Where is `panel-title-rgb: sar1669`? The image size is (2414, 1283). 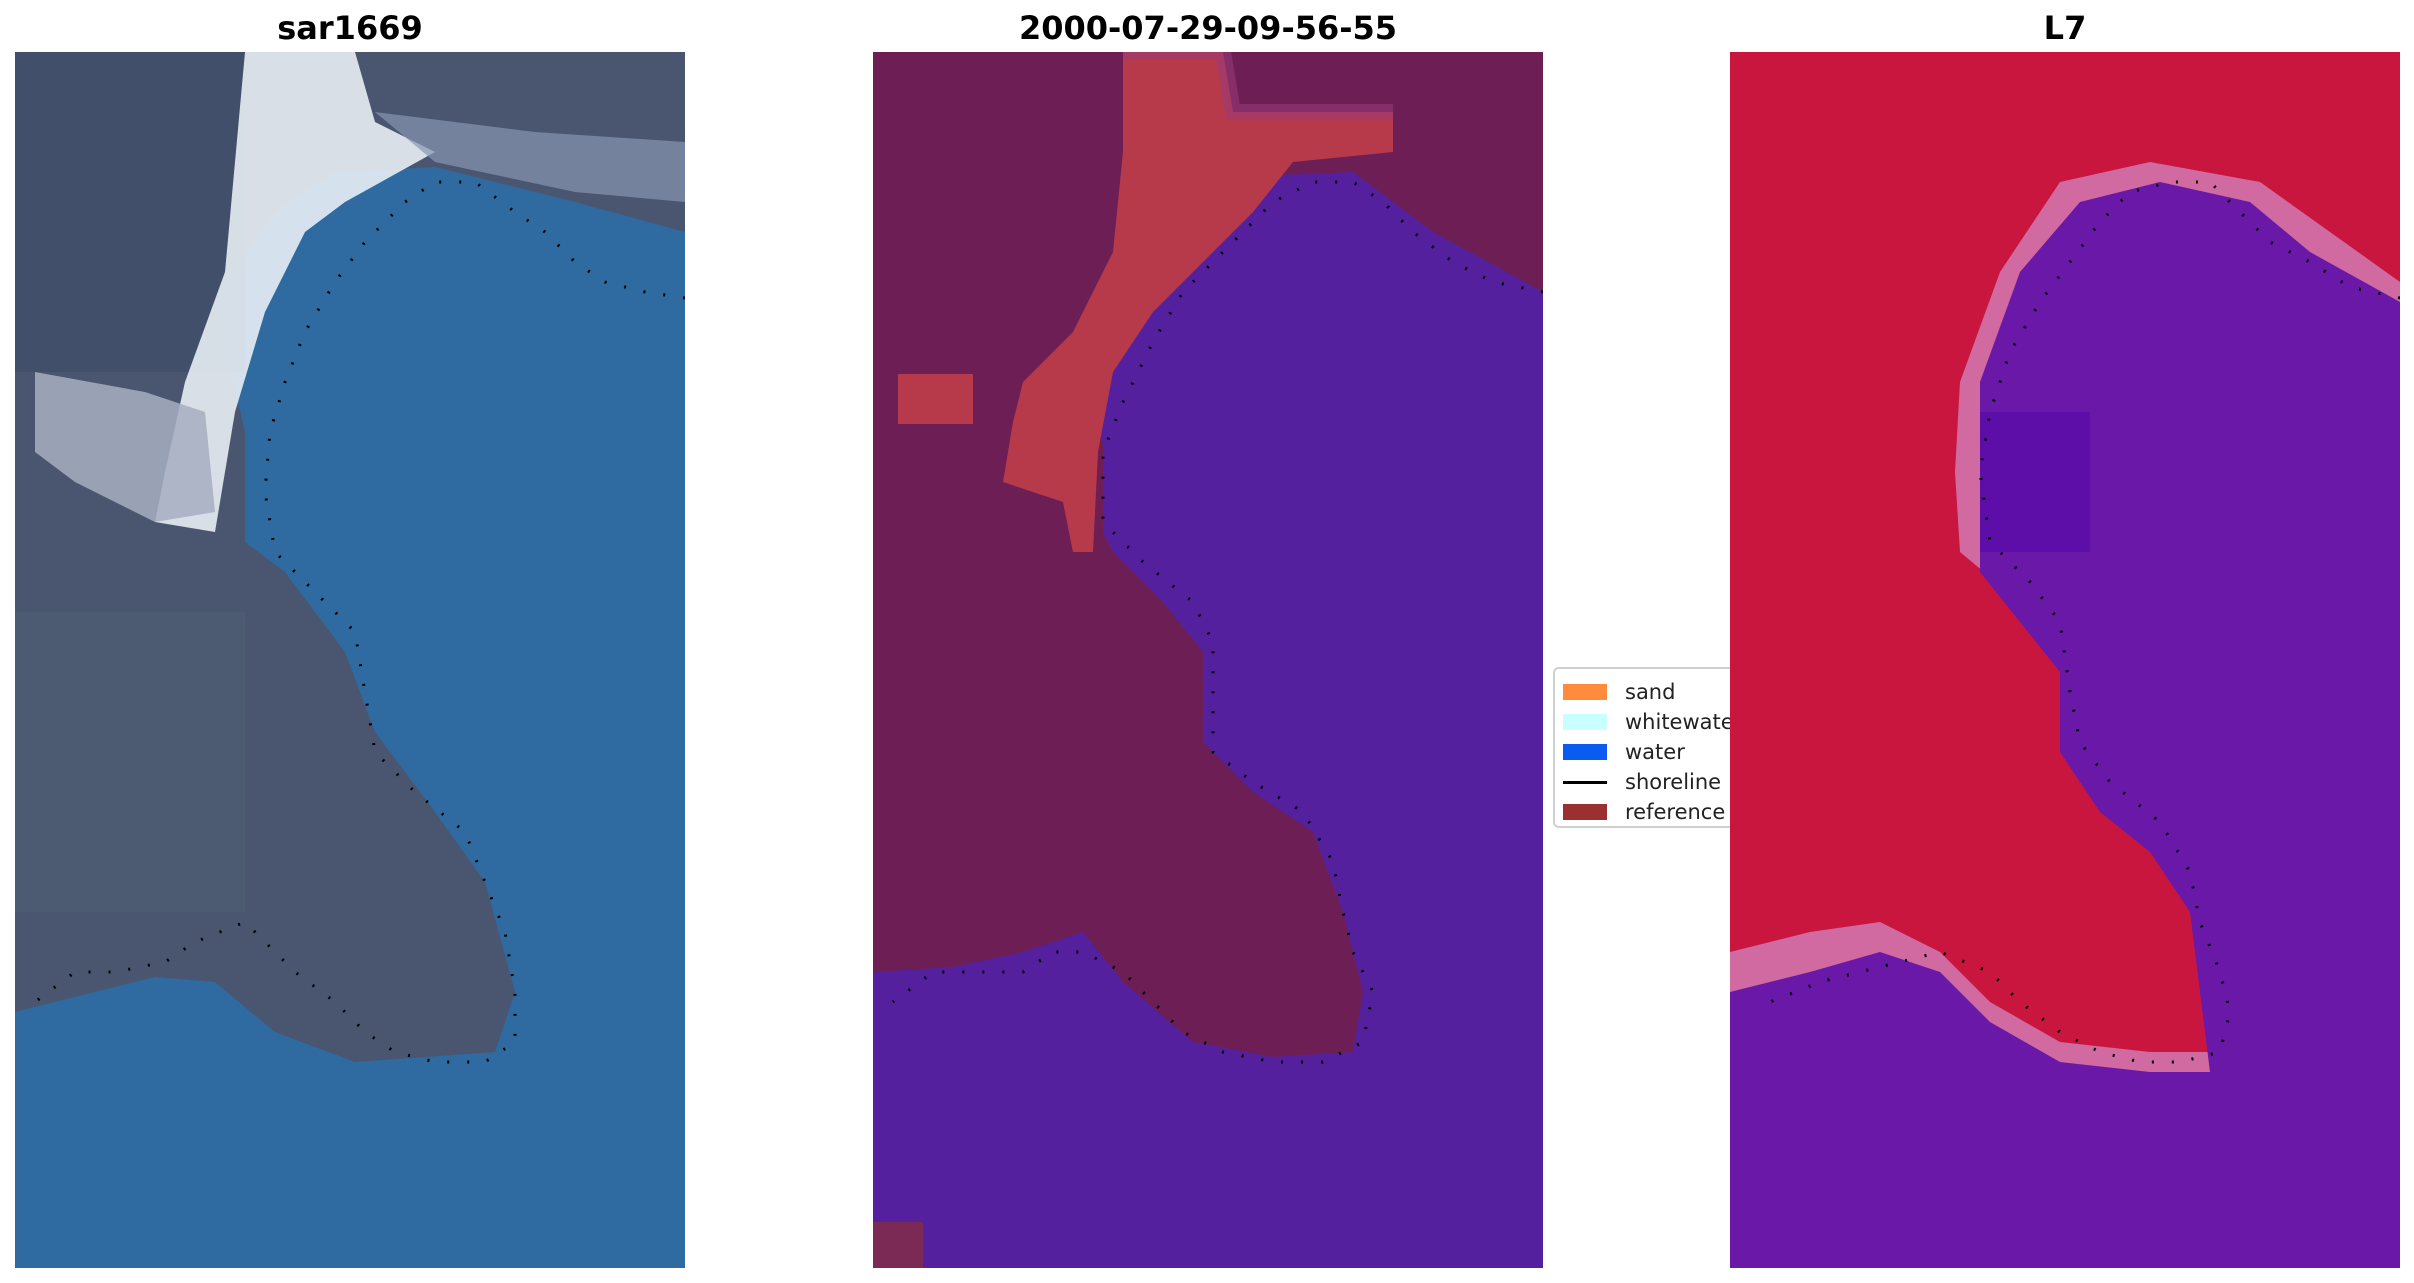
panel-title-rgb: sar1669 is located at coordinates (350, 28).